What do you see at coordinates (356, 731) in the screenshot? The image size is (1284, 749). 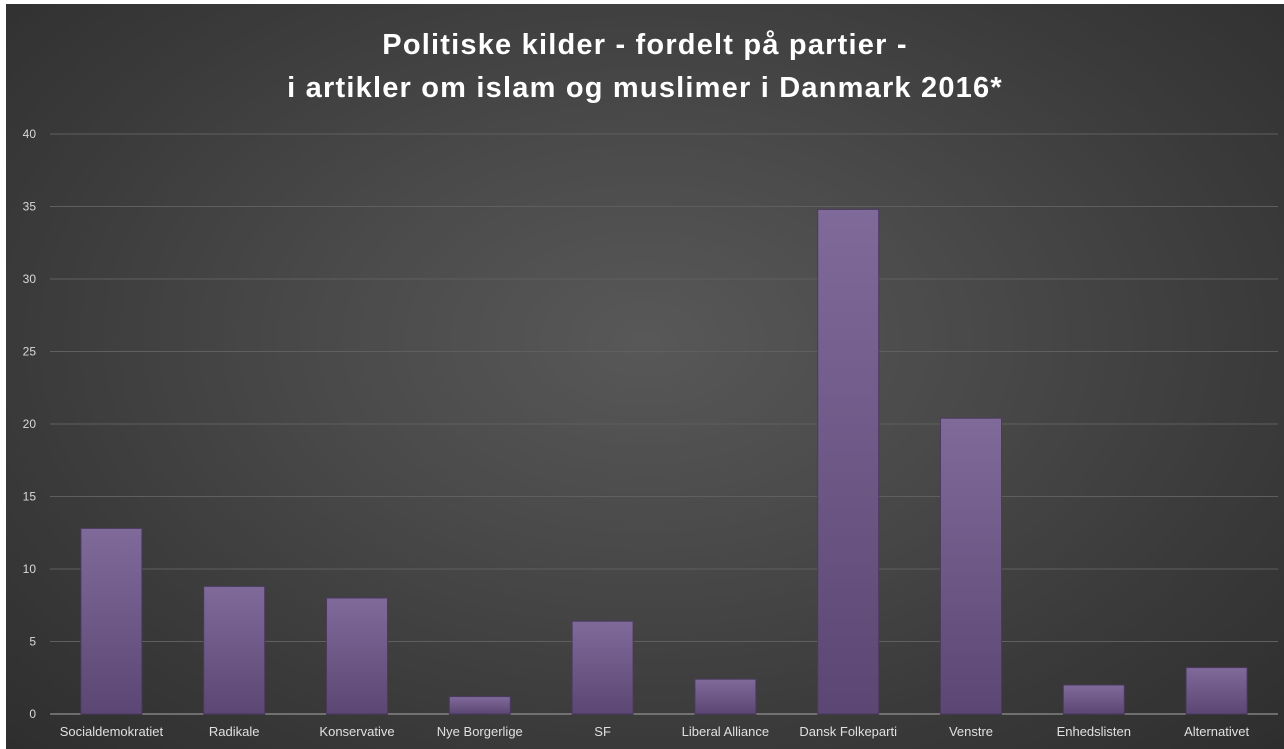 I see `x-tick-label: Konservative` at bounding box center [356, 731].